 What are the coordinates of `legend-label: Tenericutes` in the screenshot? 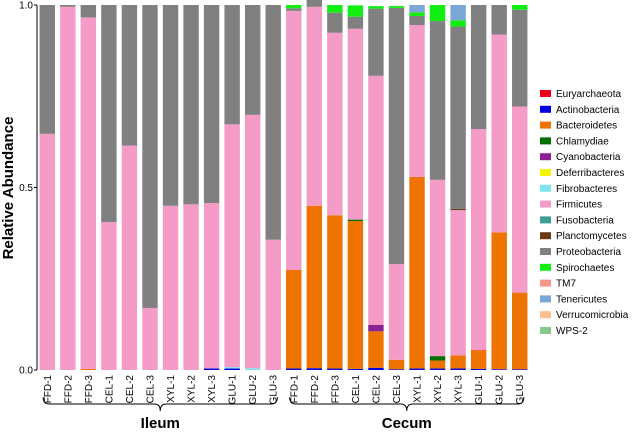 It's located at (581, 299).